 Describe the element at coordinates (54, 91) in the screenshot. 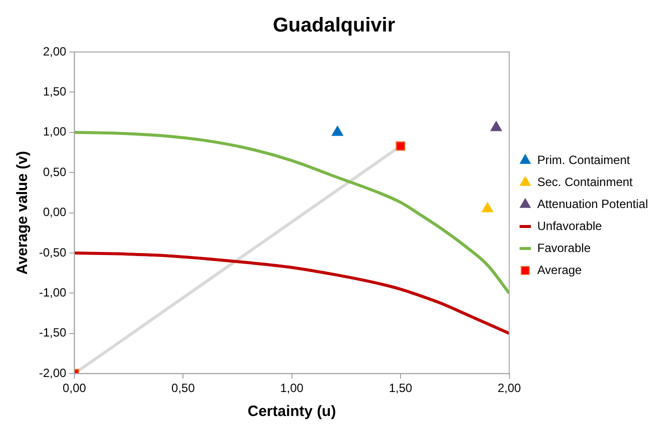

I see `y-tick-label: 1,50` at that location.